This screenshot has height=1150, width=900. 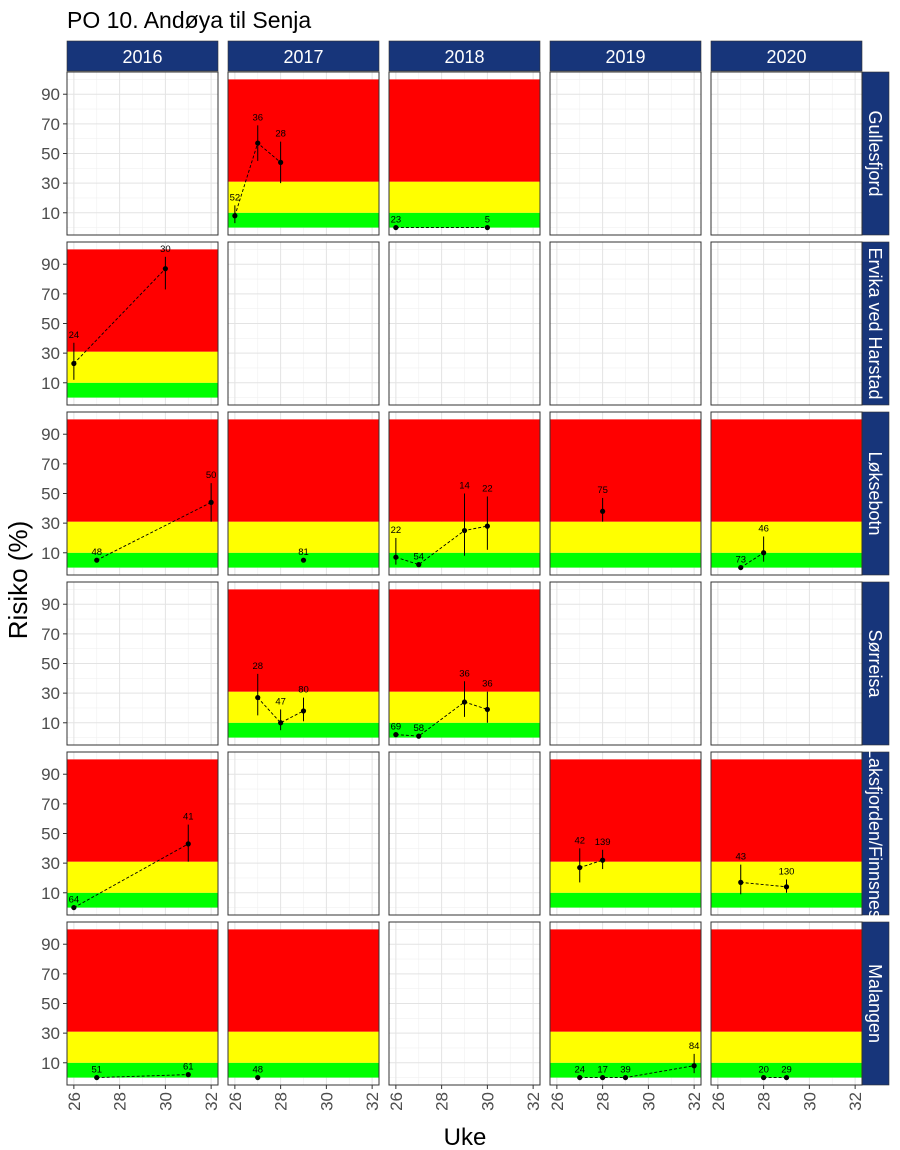 I want to click on sample-size-label: 23, so click(x=396, y=220).